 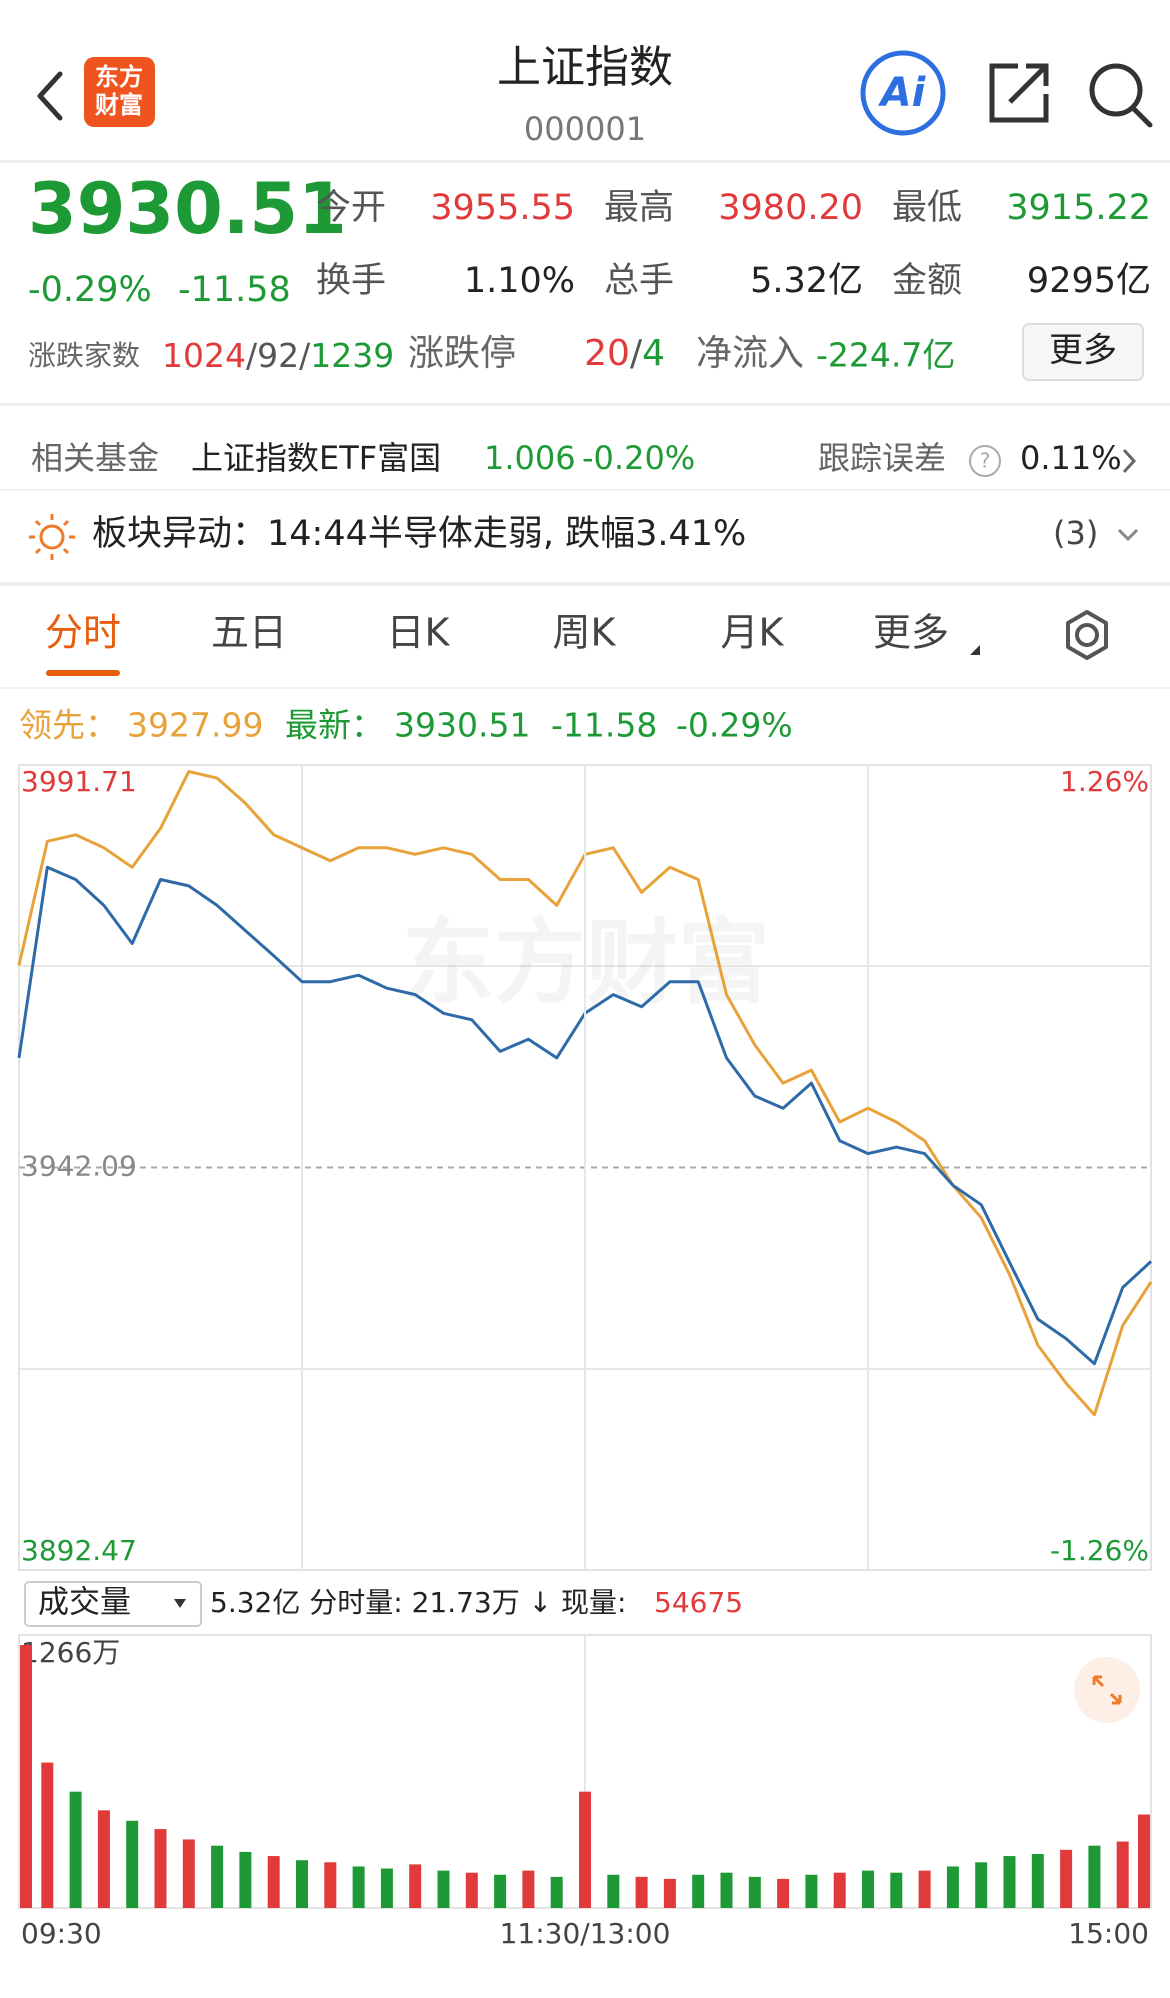 What do you see at coordinates (278, 355) in the screenshot?
I see `breadth: 1024/92/1239` at bounding box center [278, 355].